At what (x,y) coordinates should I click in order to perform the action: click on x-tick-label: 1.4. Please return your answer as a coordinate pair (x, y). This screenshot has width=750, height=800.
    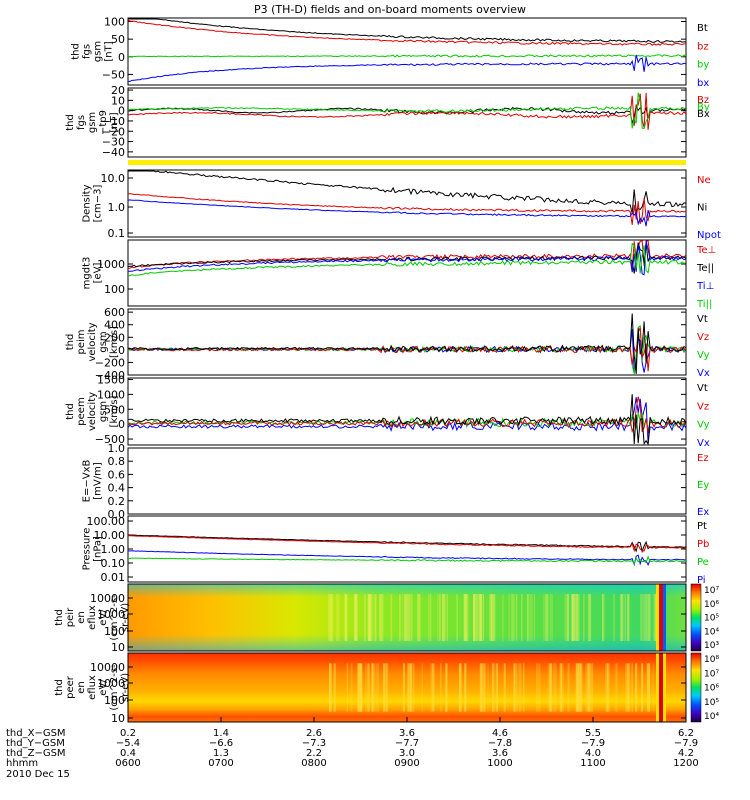
    Looking at the image, I should click on (221, 733).